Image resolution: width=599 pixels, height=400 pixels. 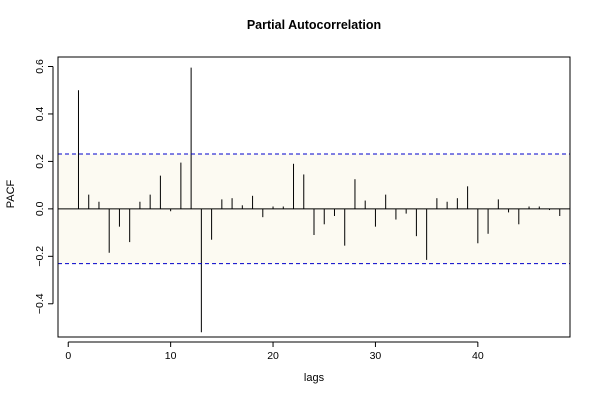 I want to click on y-tick-label-1: −0.2, so click(x=40, y=256).